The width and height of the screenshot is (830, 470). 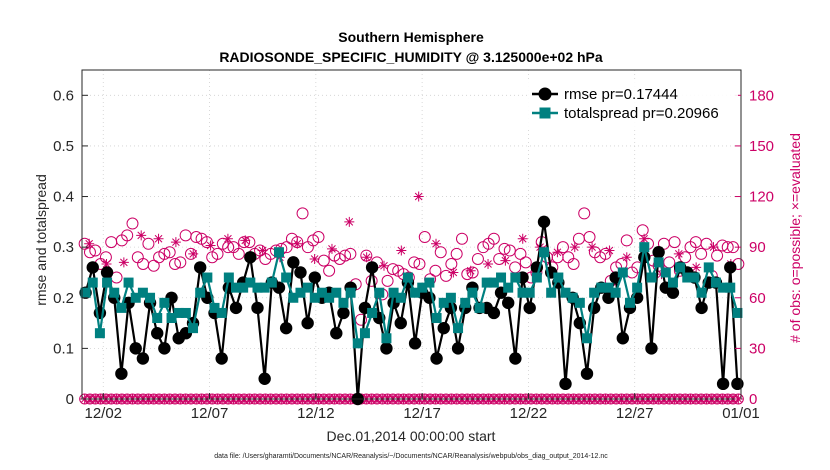 I want to click on x-axis-label: Dec.01,2014 00:00:00 start, so click(x=411, y=436).